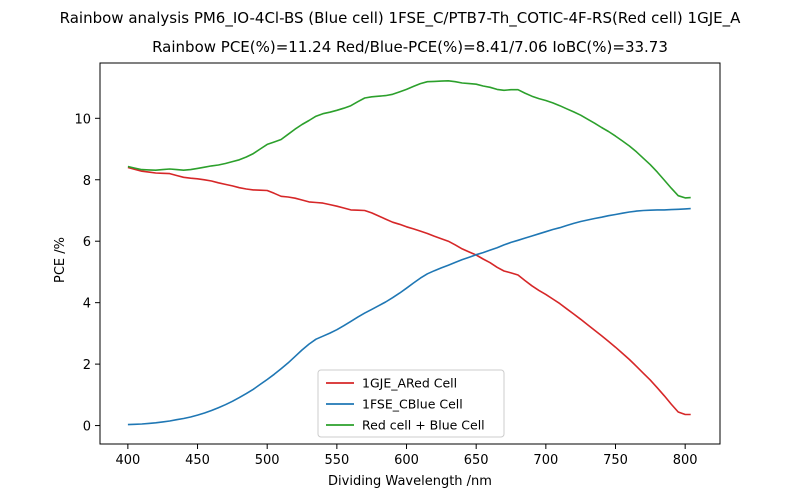  What do you see at coordinates (87, 181) in the screenshot?
I see `y-tick-label: 8` at bounding box center [87, 181].